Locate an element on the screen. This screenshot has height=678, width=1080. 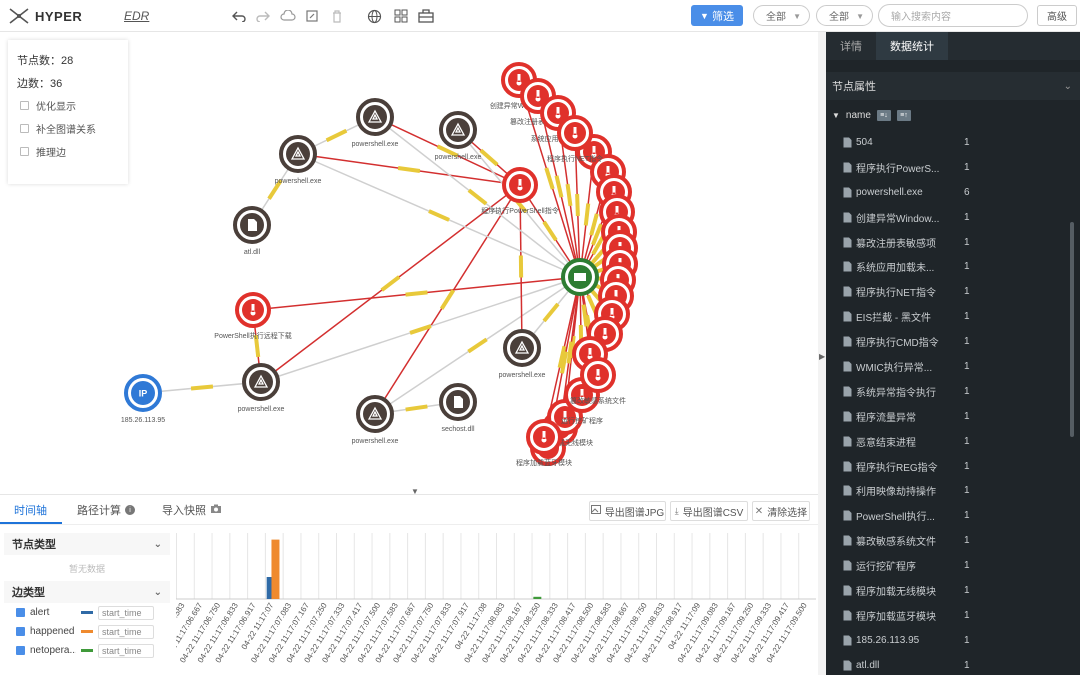
scrollbar is located at coordinates (1072, 329).